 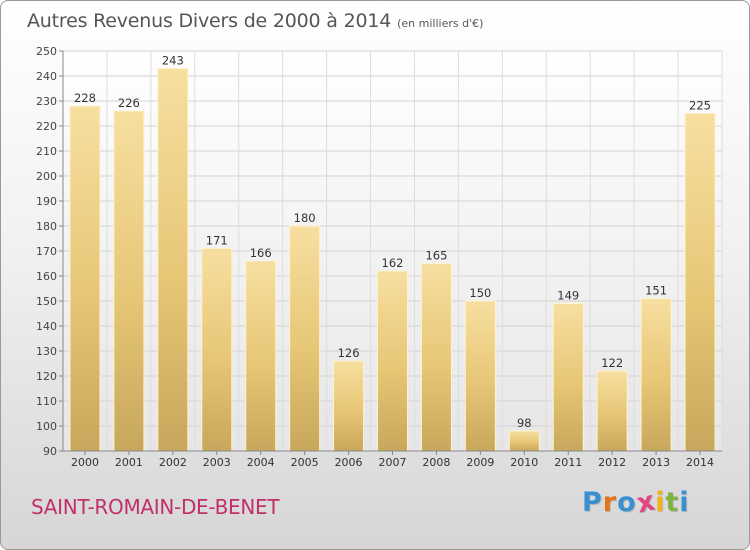 What do you see at coordinates (480, 462) in the screenshot?
I see `x-tick-label: 2009` at bounding box center [480, 462].